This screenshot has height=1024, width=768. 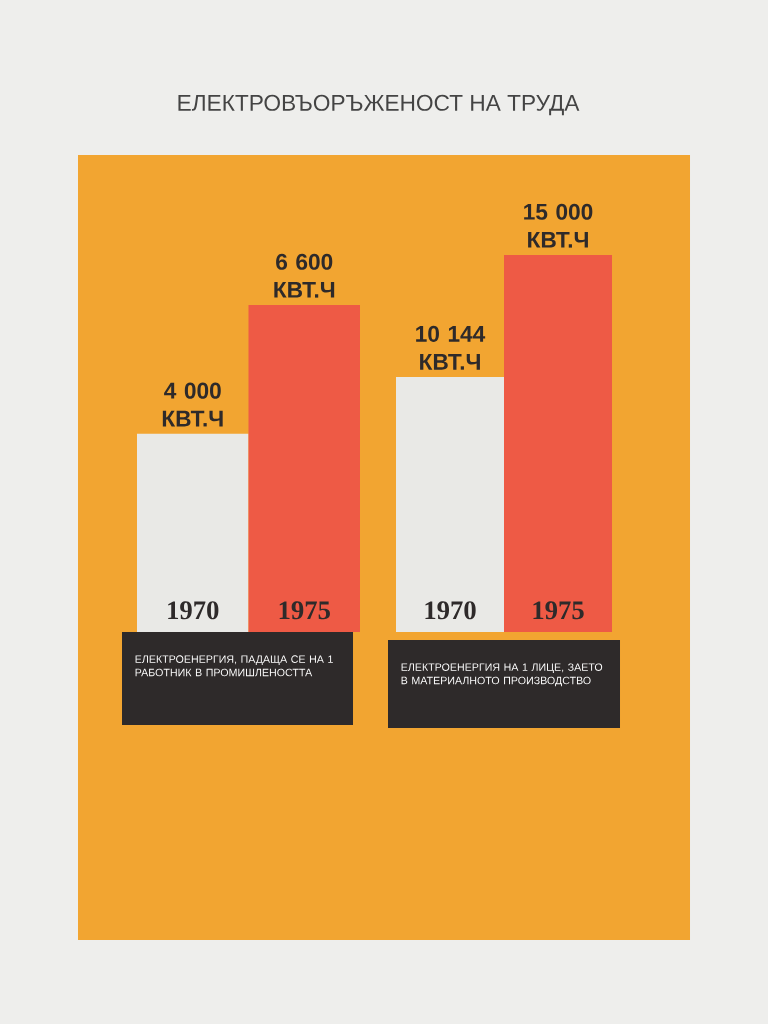 What do you see at coordinates (451, 347) in the screenshot?
I see `data-label: 10 144 КВТ.Ч` at bounding box center [451, 347].